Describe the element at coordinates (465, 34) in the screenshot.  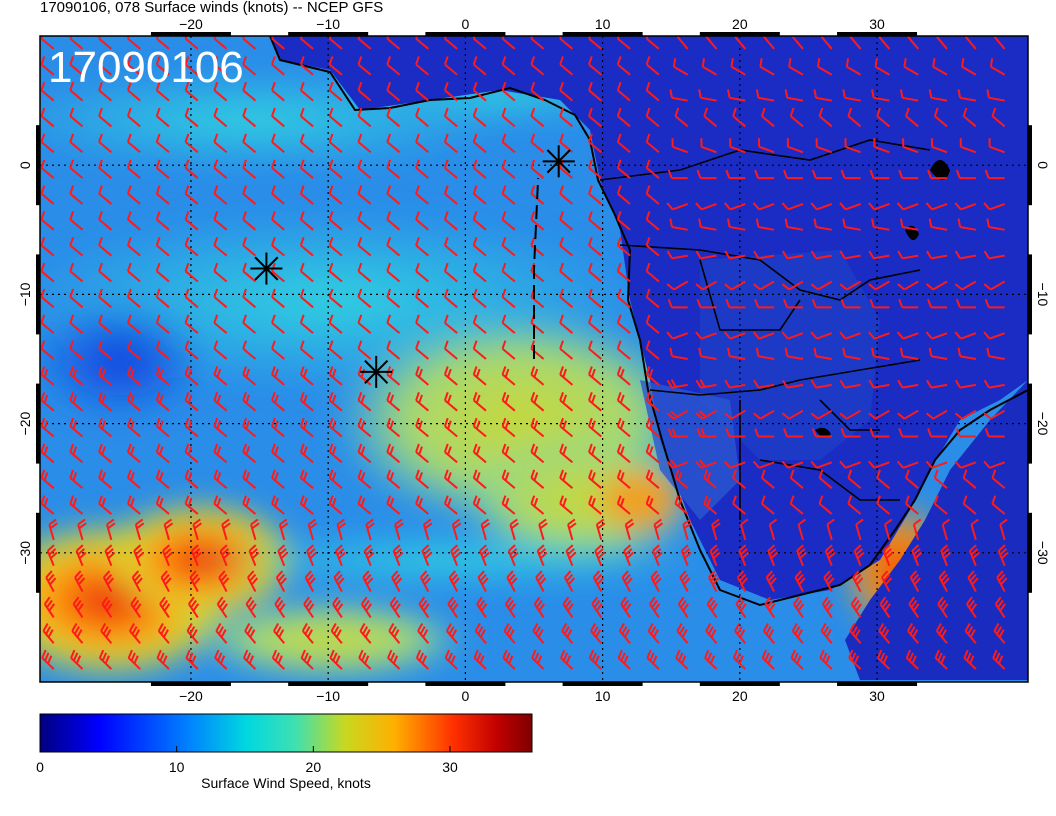
I see `frame-tick-top` at that location.